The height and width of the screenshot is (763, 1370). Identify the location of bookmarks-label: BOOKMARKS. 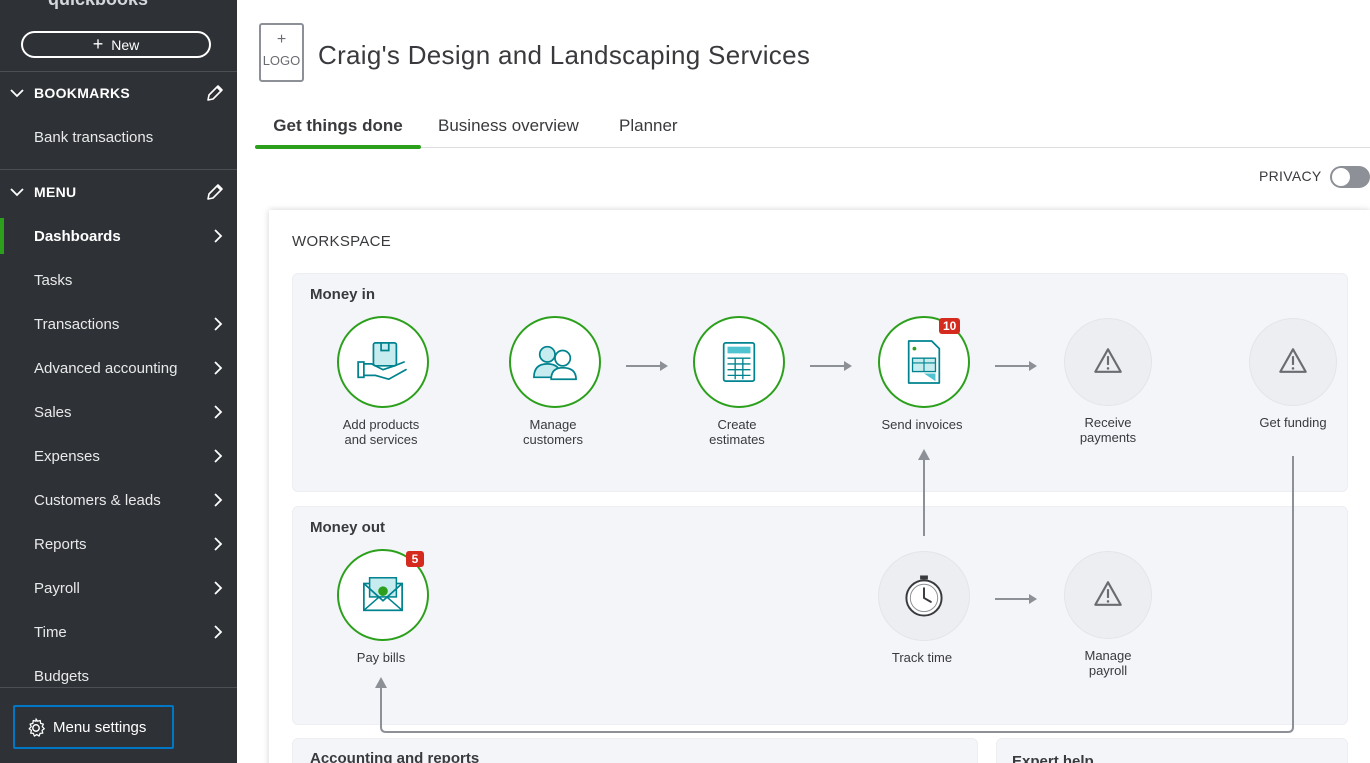
(82, 93).